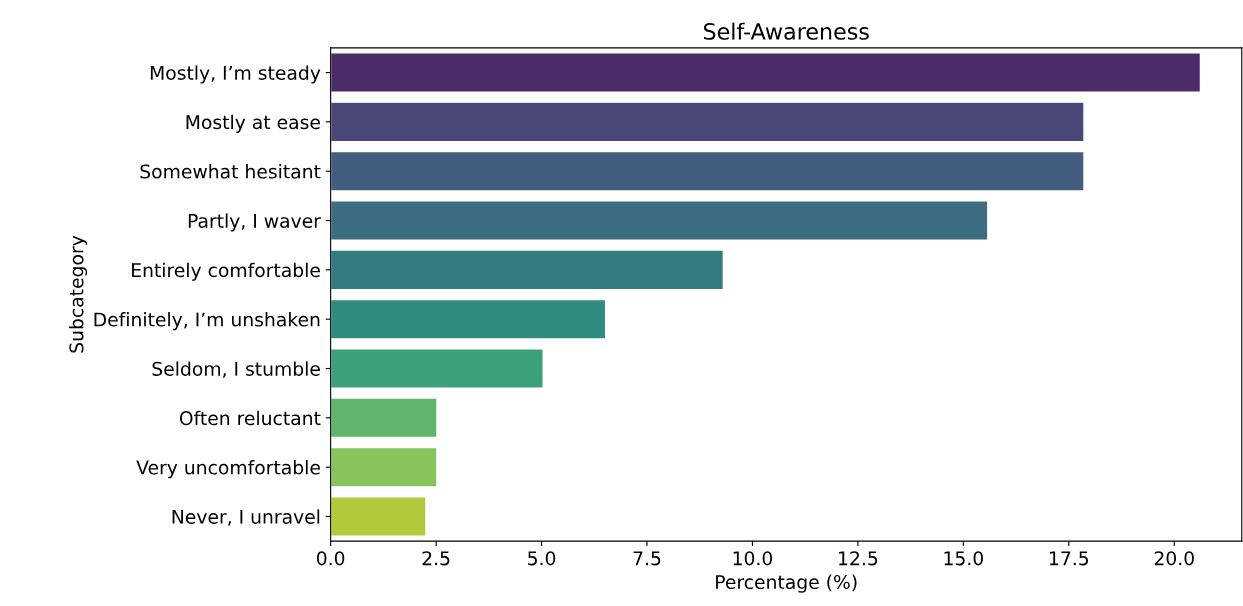 The image size is (1243, 606). Describe the element at coordinates (235, 74) in the screenshot. I see `y-tick-label: Mostly, I’m steady` at that location.